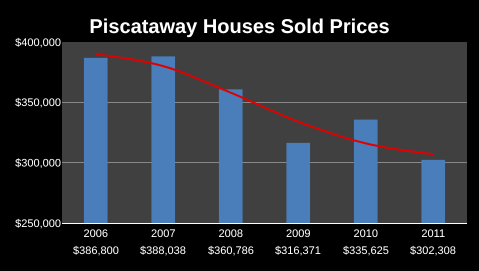 The height and width of the screenshot is (271, 479). I want to click on x-tick-label: 2009, so click(298, 234).